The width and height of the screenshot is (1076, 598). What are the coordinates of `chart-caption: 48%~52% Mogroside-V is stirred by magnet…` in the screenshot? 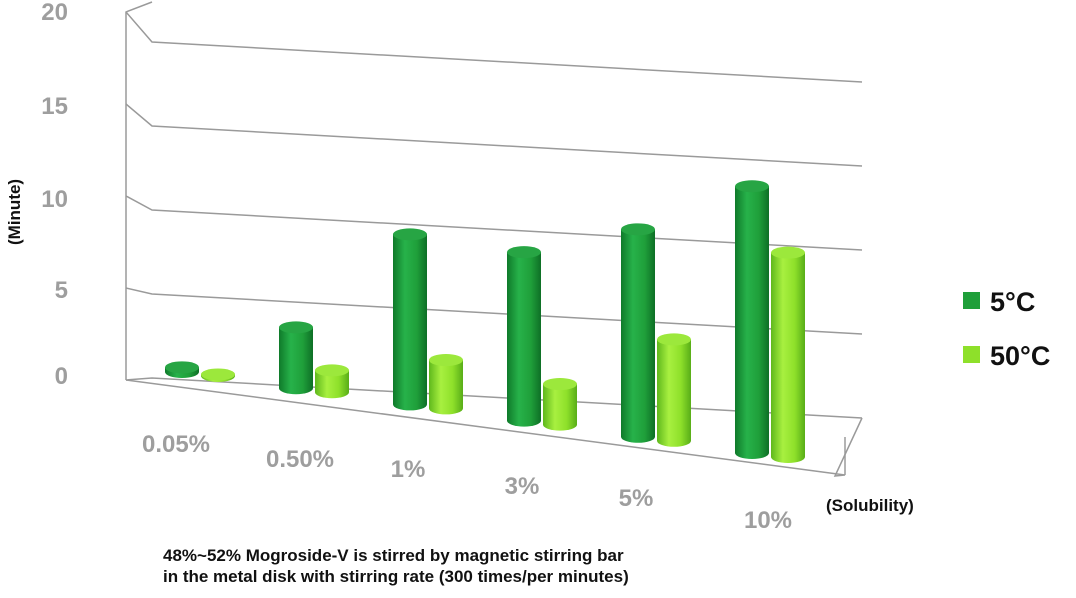 It's located at (543, 566).